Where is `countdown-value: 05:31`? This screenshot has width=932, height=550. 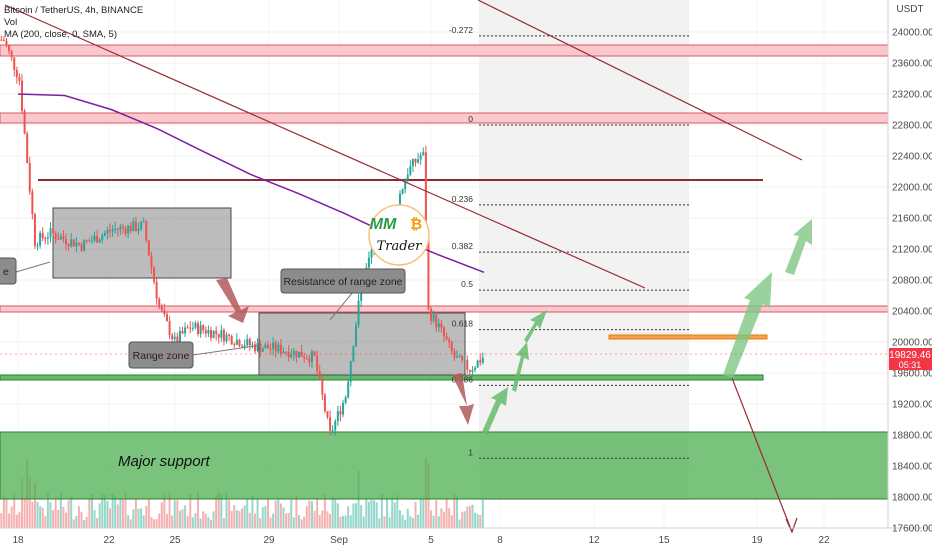
countdown-value: 05:31 is located at coordinates (910, 365).